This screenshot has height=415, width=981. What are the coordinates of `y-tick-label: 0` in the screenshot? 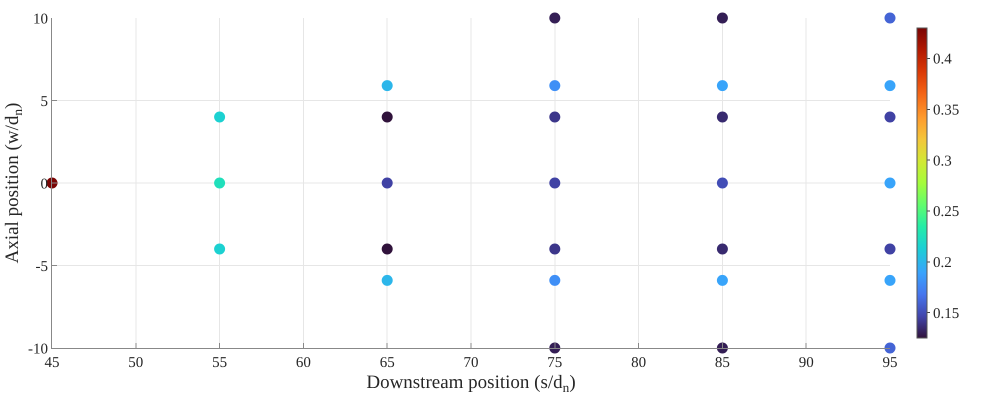 It's located at (44, 184).